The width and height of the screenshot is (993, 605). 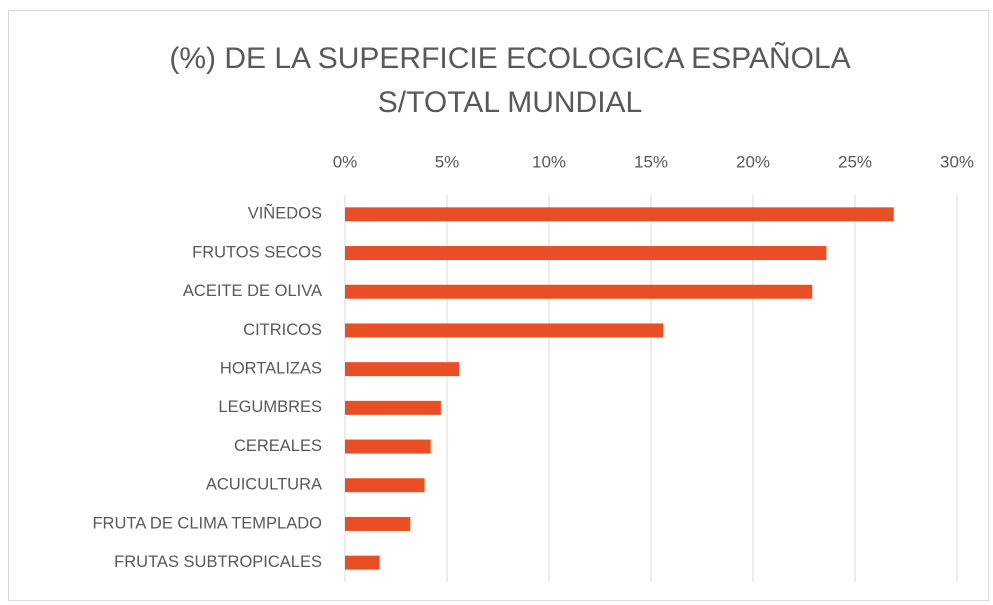 I want to click on y-tick-label: CITRICOS, so click(x=282, y=330).